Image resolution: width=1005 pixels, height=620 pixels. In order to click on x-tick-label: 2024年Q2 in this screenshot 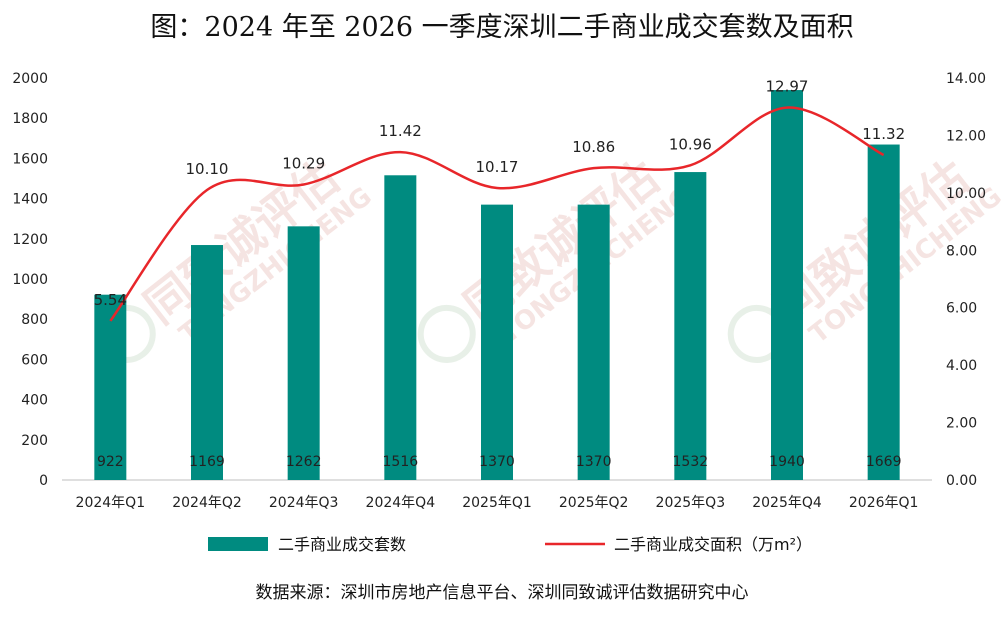, I will do `click(207, 503)`.